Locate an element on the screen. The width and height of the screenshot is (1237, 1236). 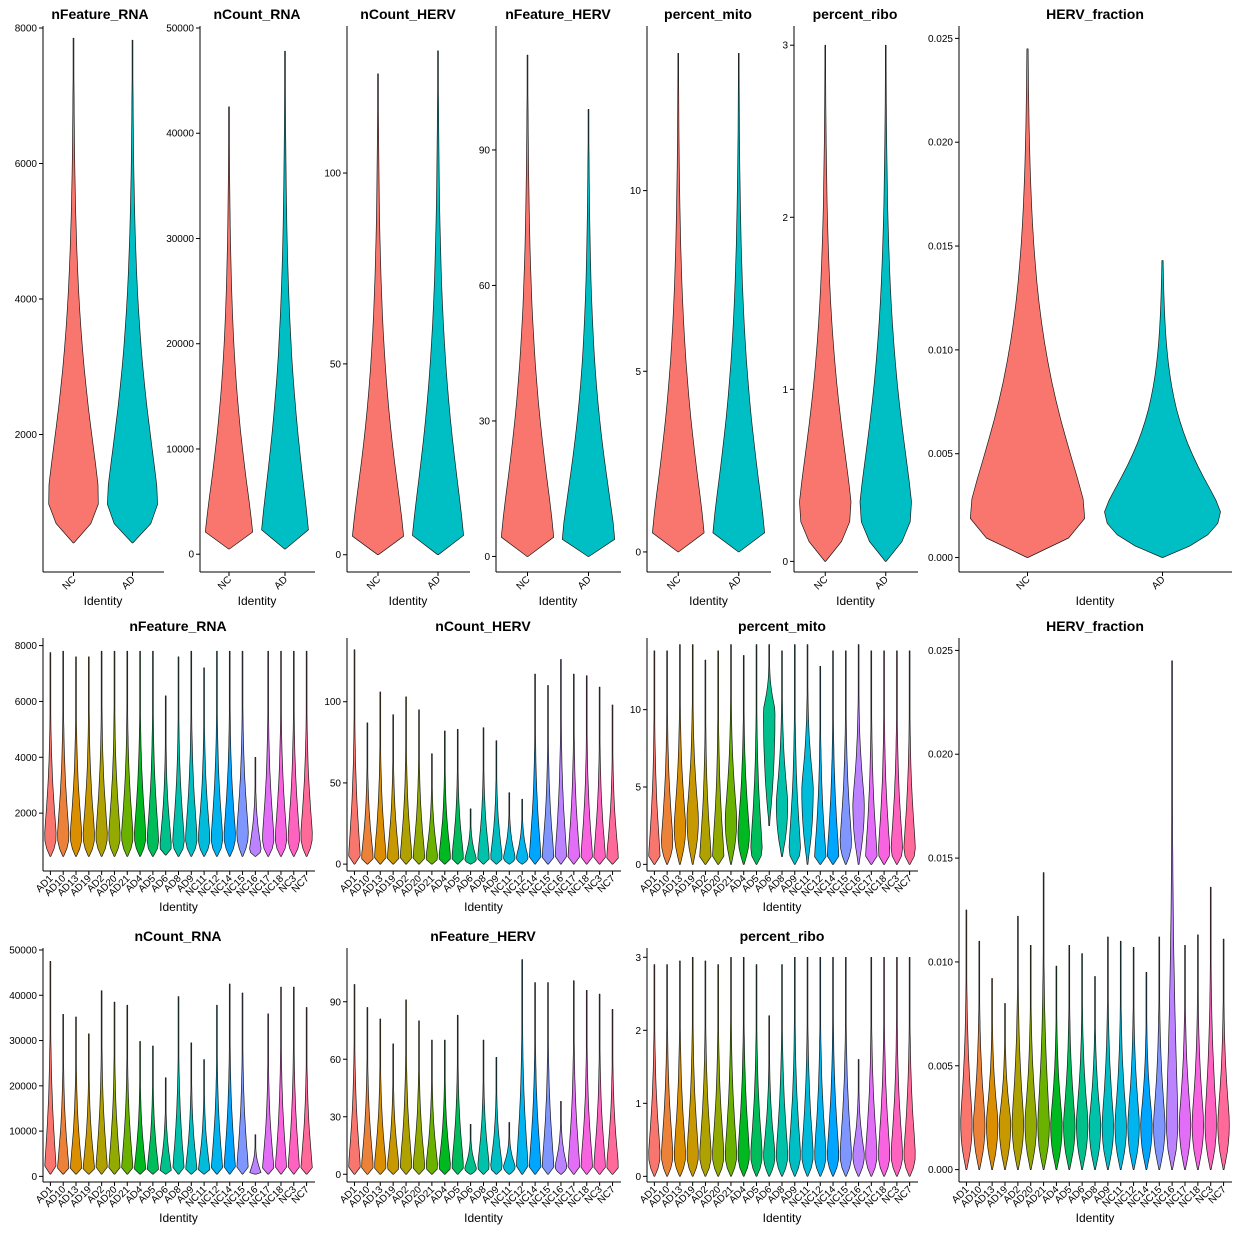
y-tick-label: 0.020 is located at coordinates (940, 755).